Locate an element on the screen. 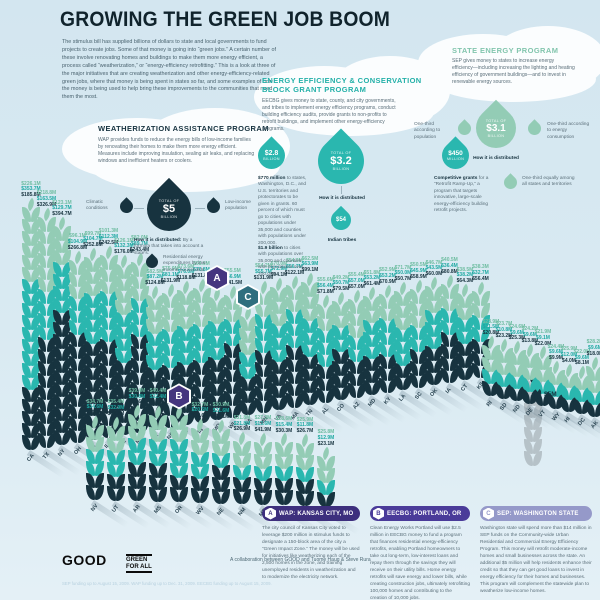 The image size is (600, 600). value-label: $124.8M is located at coordinates (155, 283).